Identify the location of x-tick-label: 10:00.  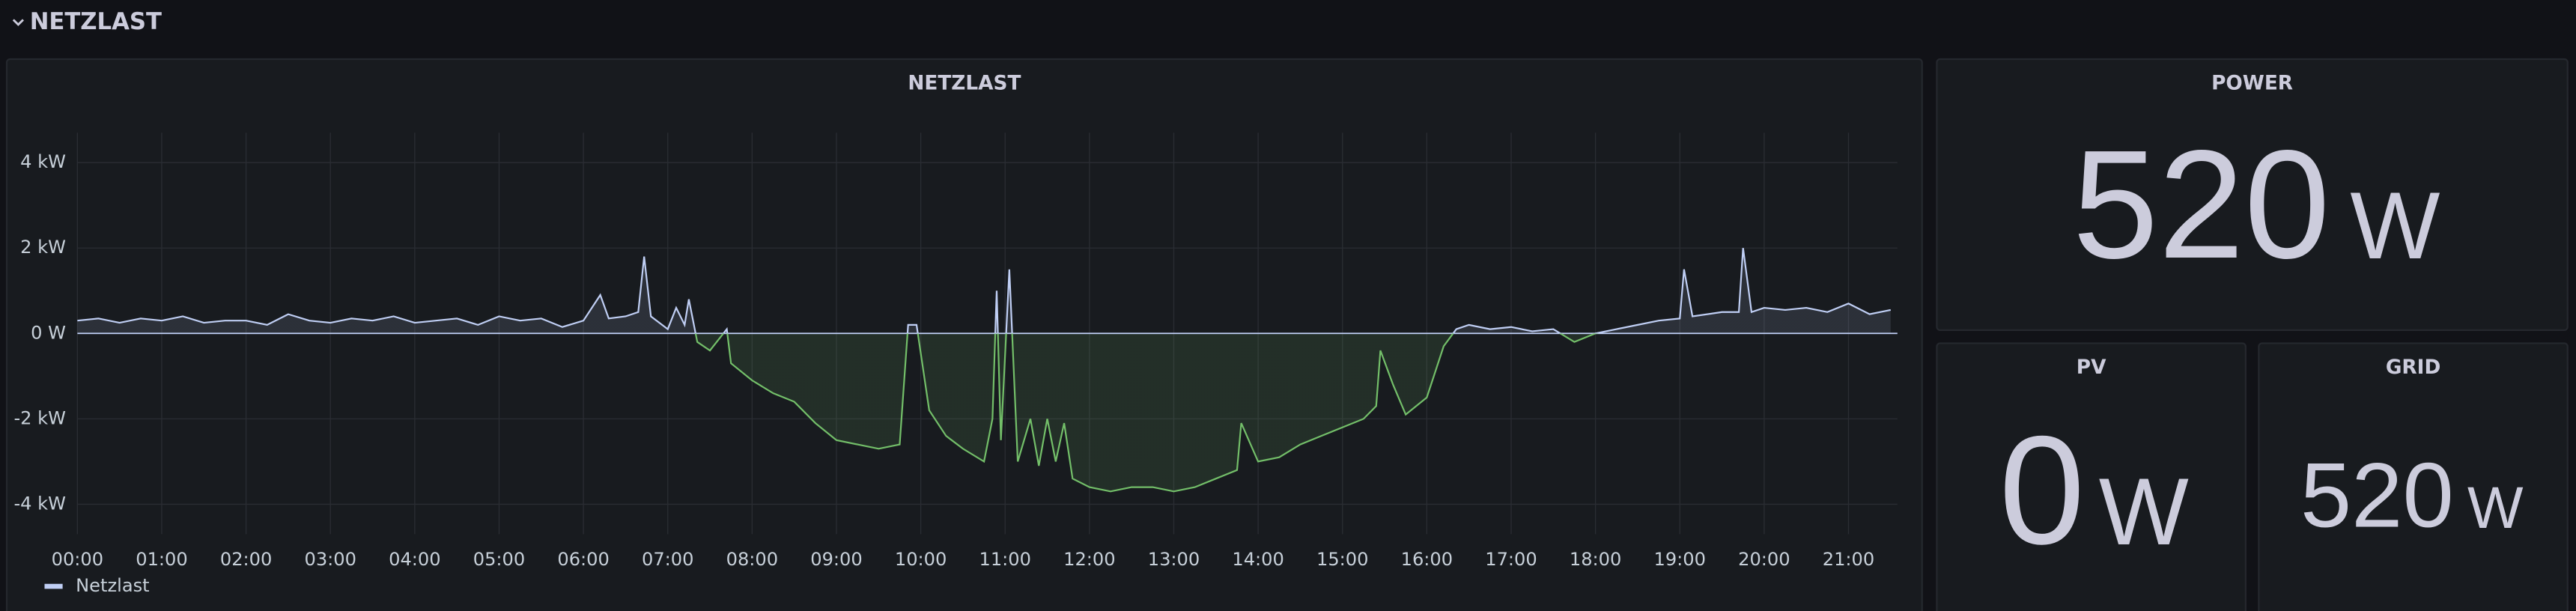
(921, 559).